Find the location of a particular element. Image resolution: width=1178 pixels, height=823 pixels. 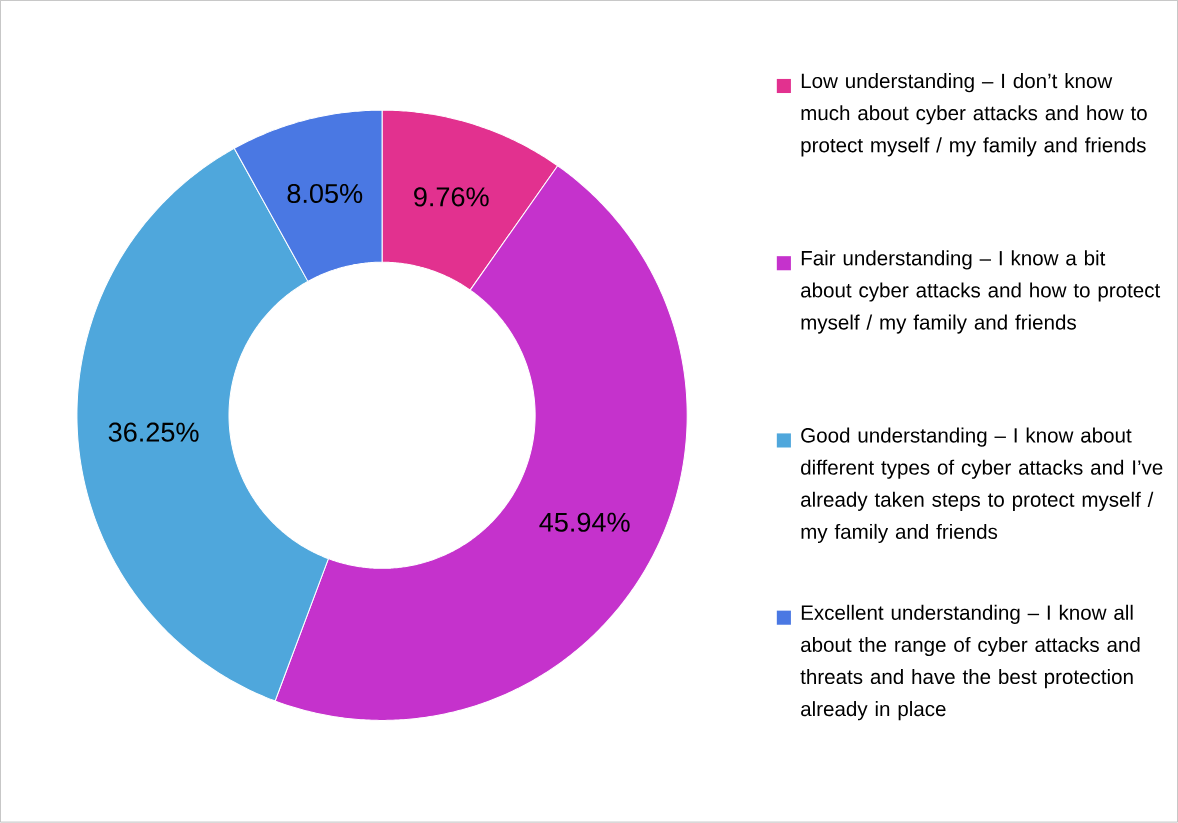

data-label: 9.76% is located at coordinates (451, 197).